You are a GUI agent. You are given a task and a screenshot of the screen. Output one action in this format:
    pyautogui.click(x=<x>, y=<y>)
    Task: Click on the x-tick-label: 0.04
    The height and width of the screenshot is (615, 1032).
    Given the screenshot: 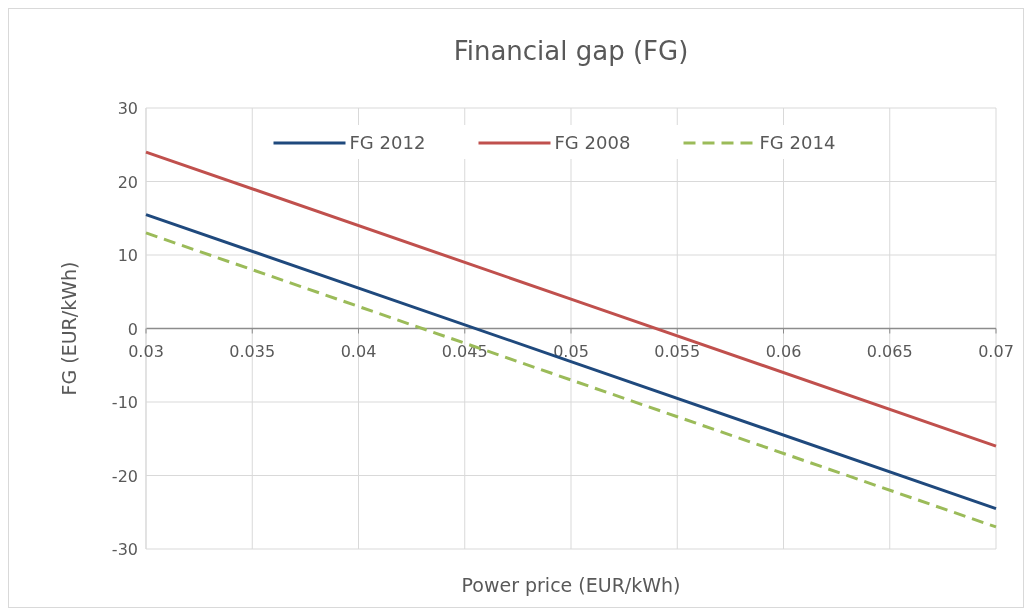 What is the action you would take?
    pyautogui.click(x=358, y=351)
    